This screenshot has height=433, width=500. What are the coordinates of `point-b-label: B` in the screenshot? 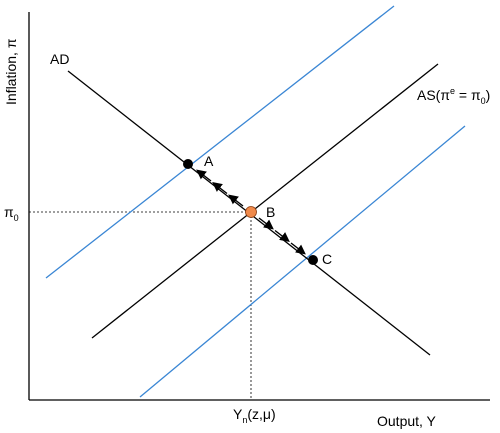 It's located at (270, 212).